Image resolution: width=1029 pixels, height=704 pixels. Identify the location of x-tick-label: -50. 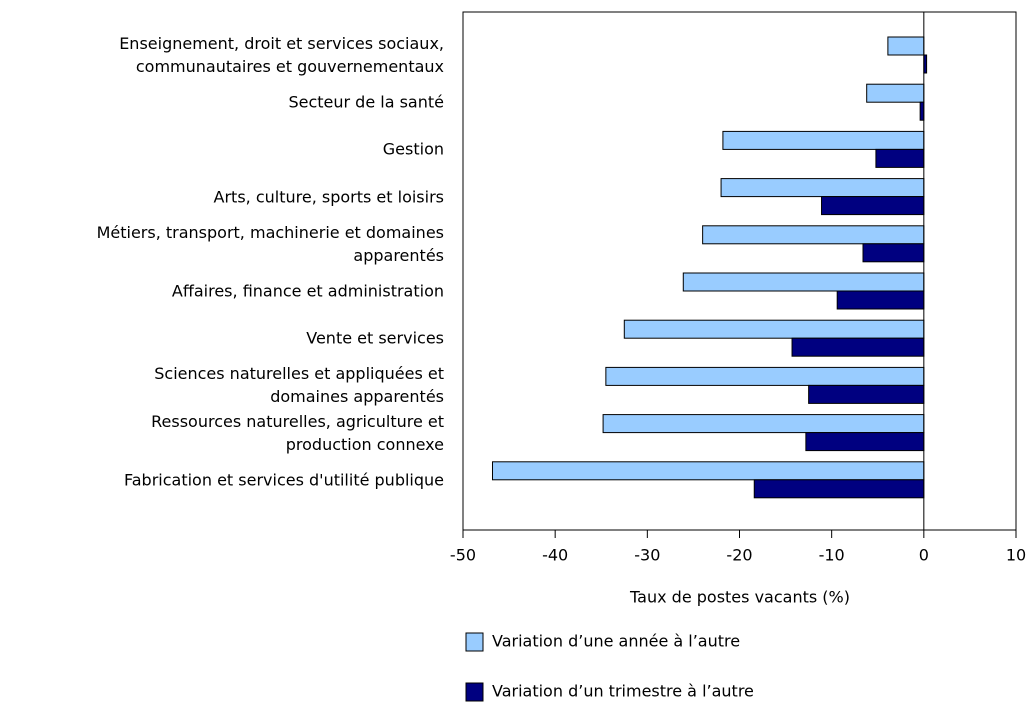
(463, 555).